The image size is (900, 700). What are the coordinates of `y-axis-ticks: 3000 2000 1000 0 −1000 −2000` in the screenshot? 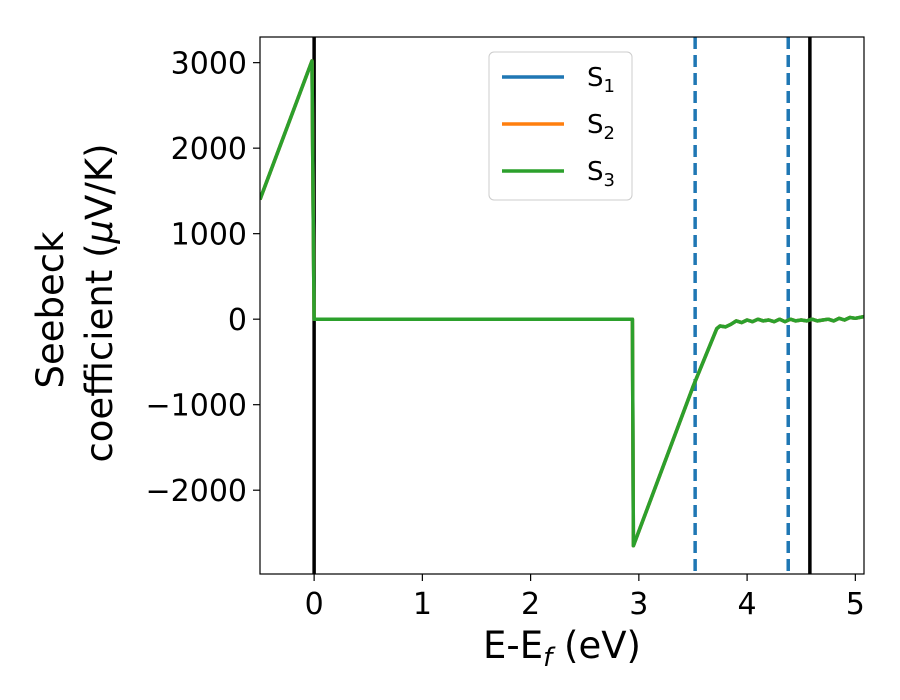 It's located at (203, 278).